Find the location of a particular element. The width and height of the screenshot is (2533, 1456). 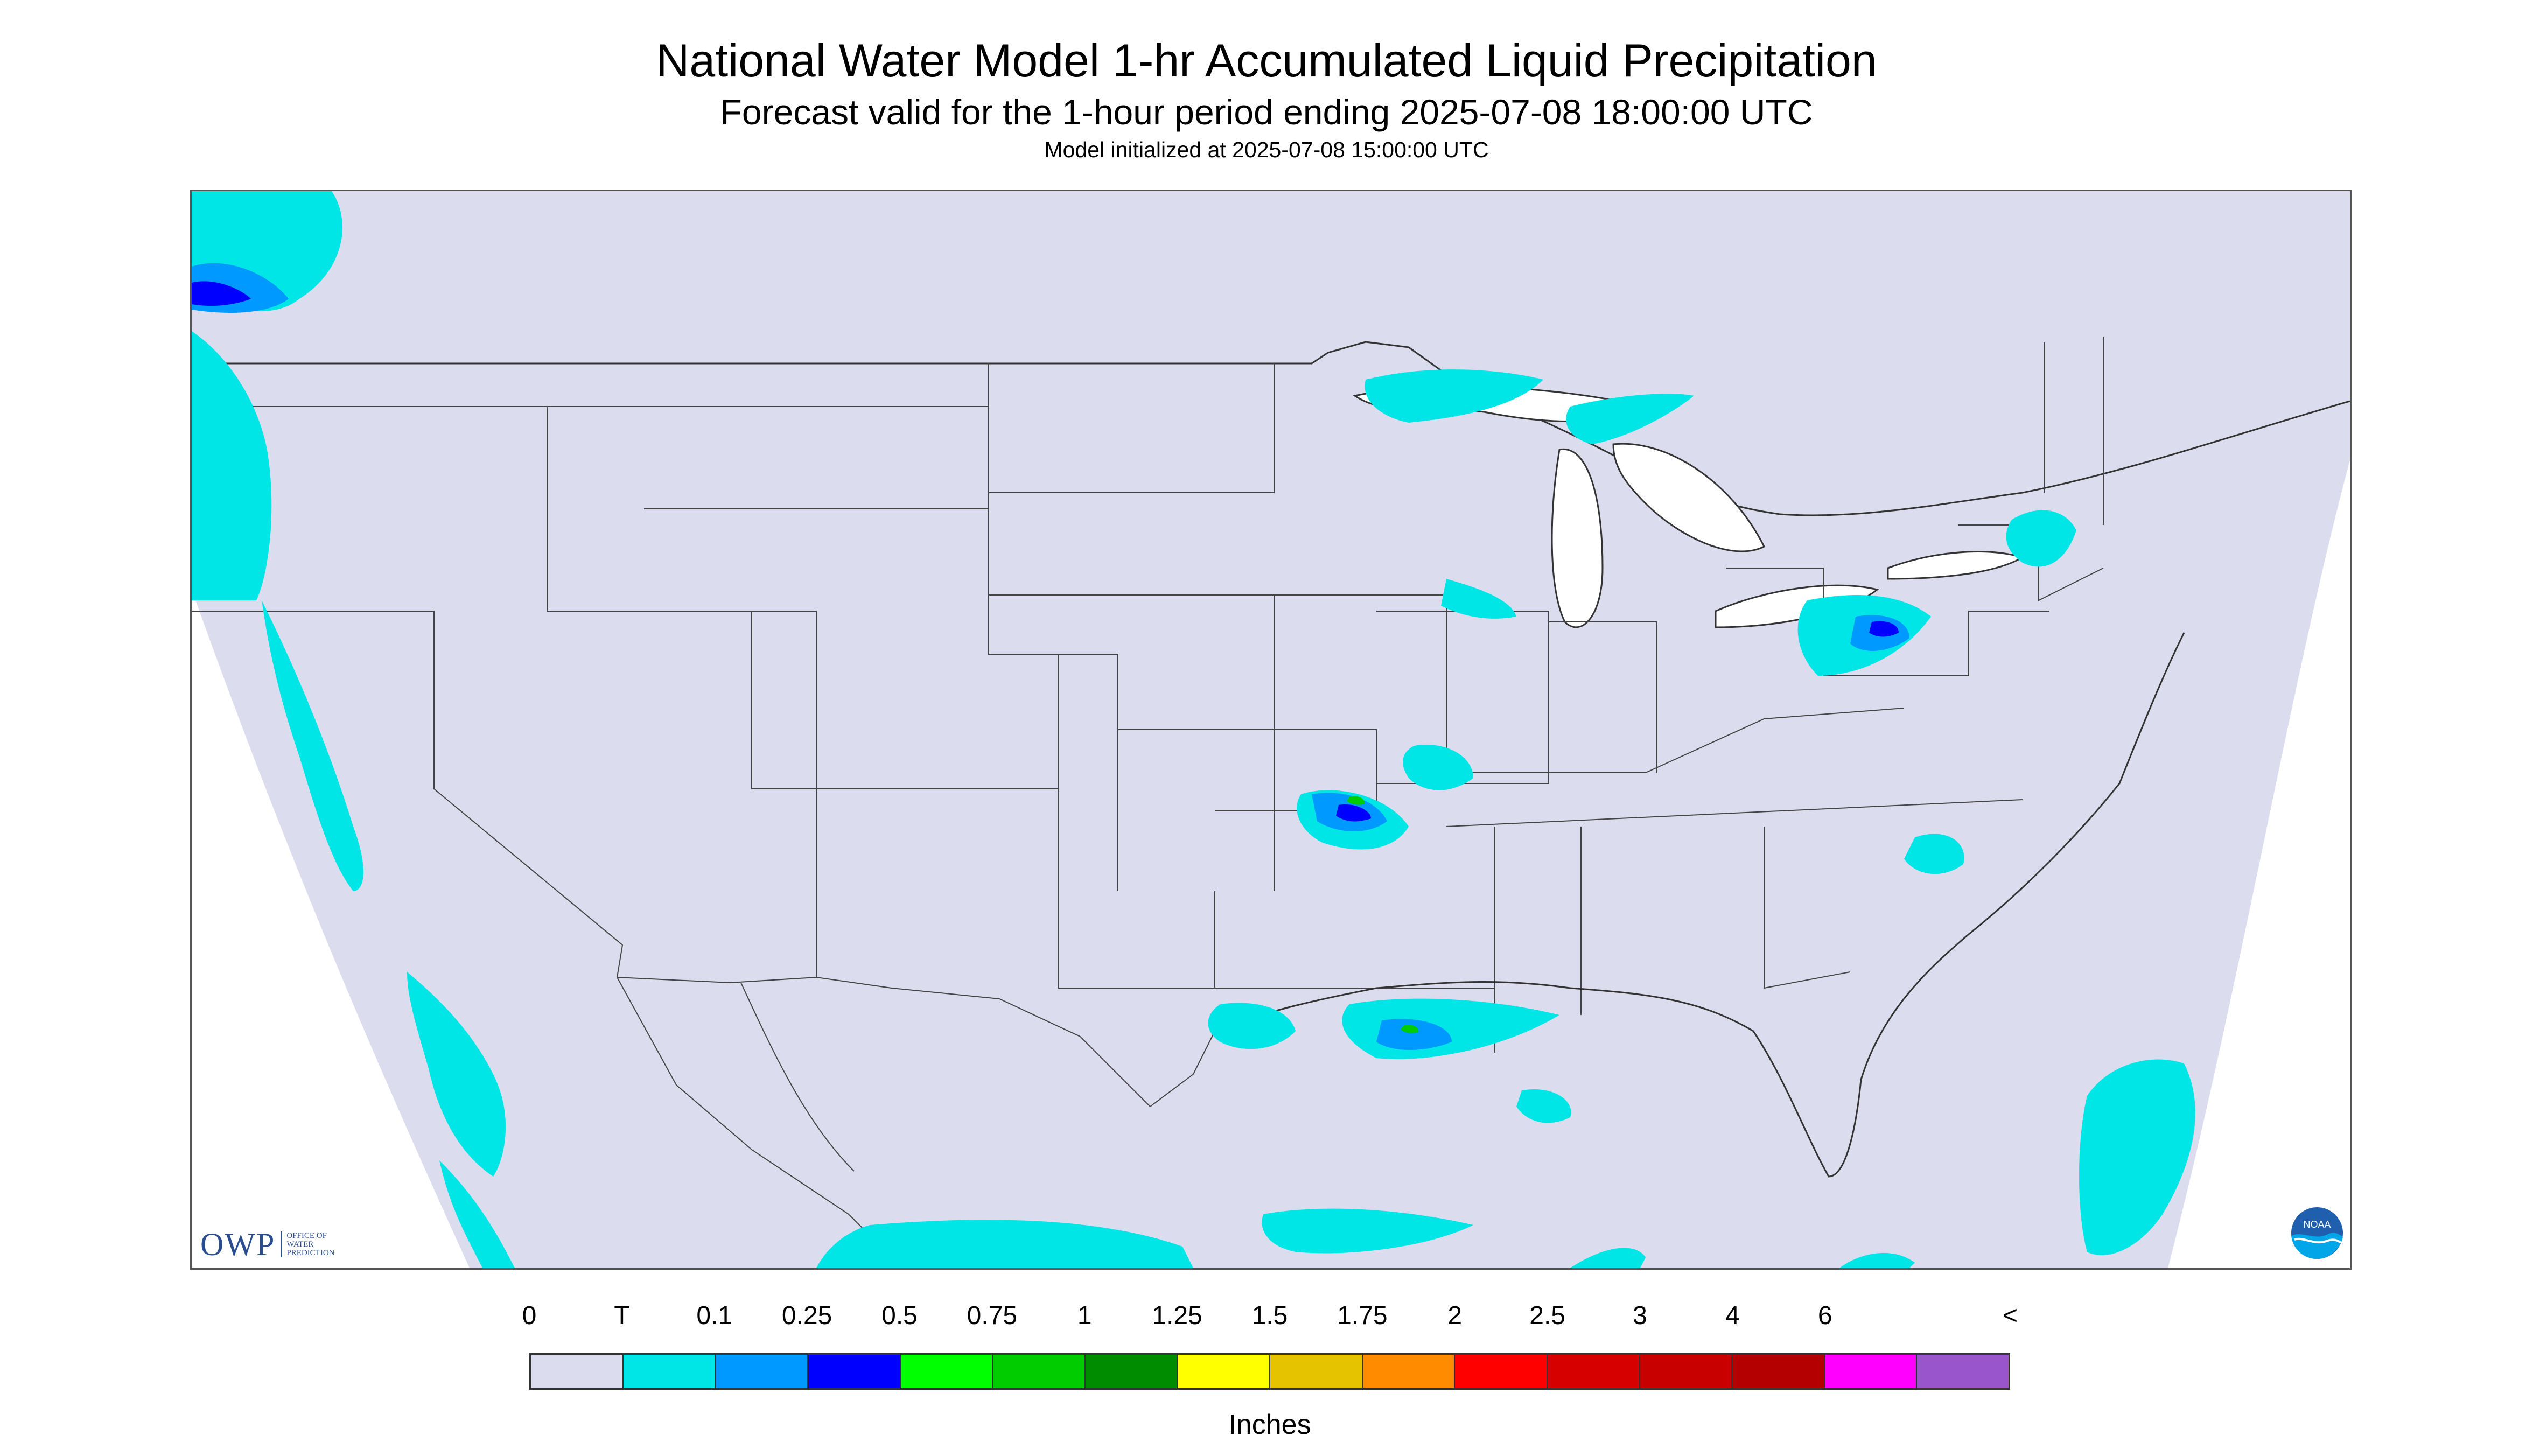

legend-label: 2.5 is located at coordinates (1547, 1315).